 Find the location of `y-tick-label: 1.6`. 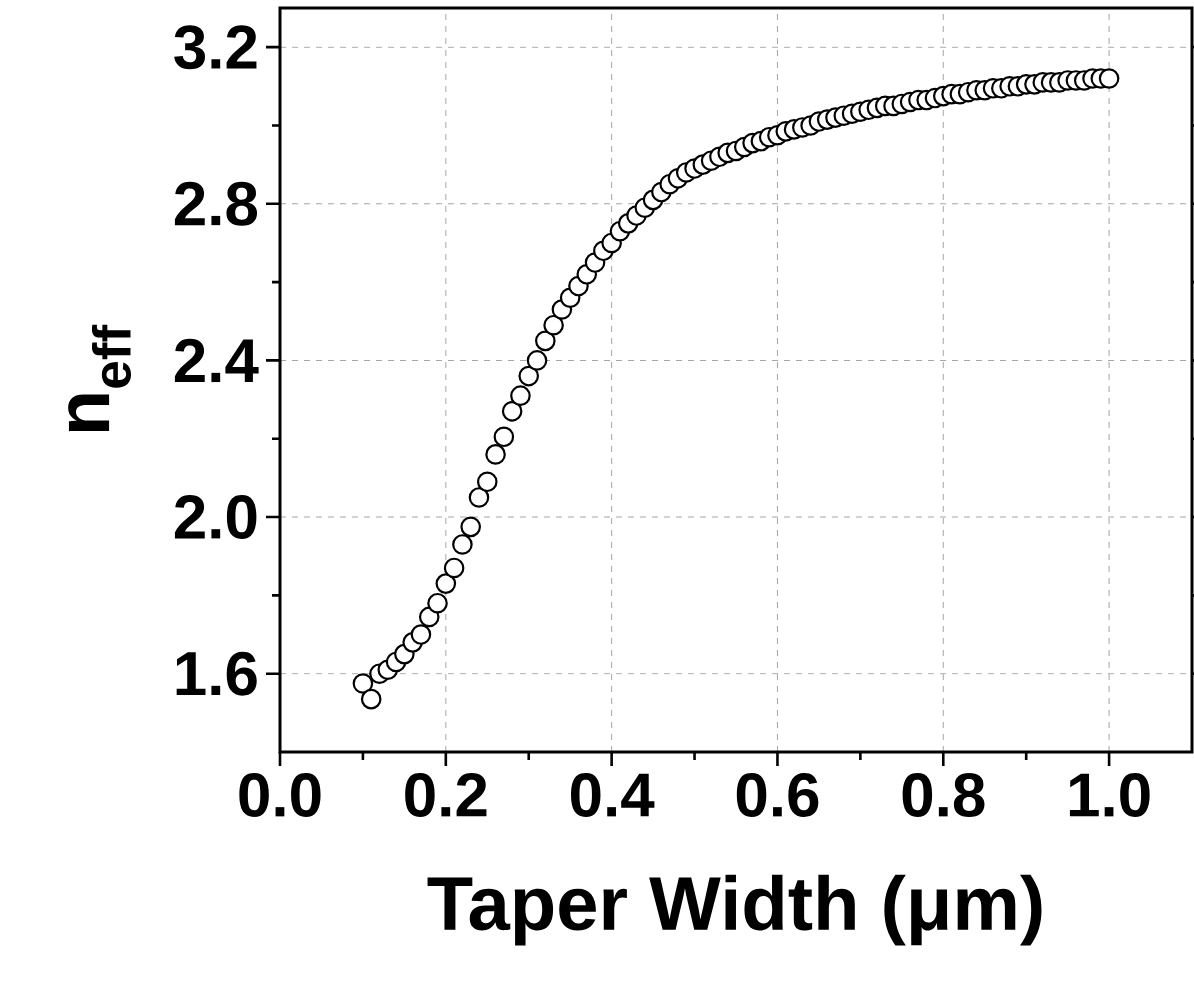

y-tick-label: 1.6 is located at coordinates (216, 673).